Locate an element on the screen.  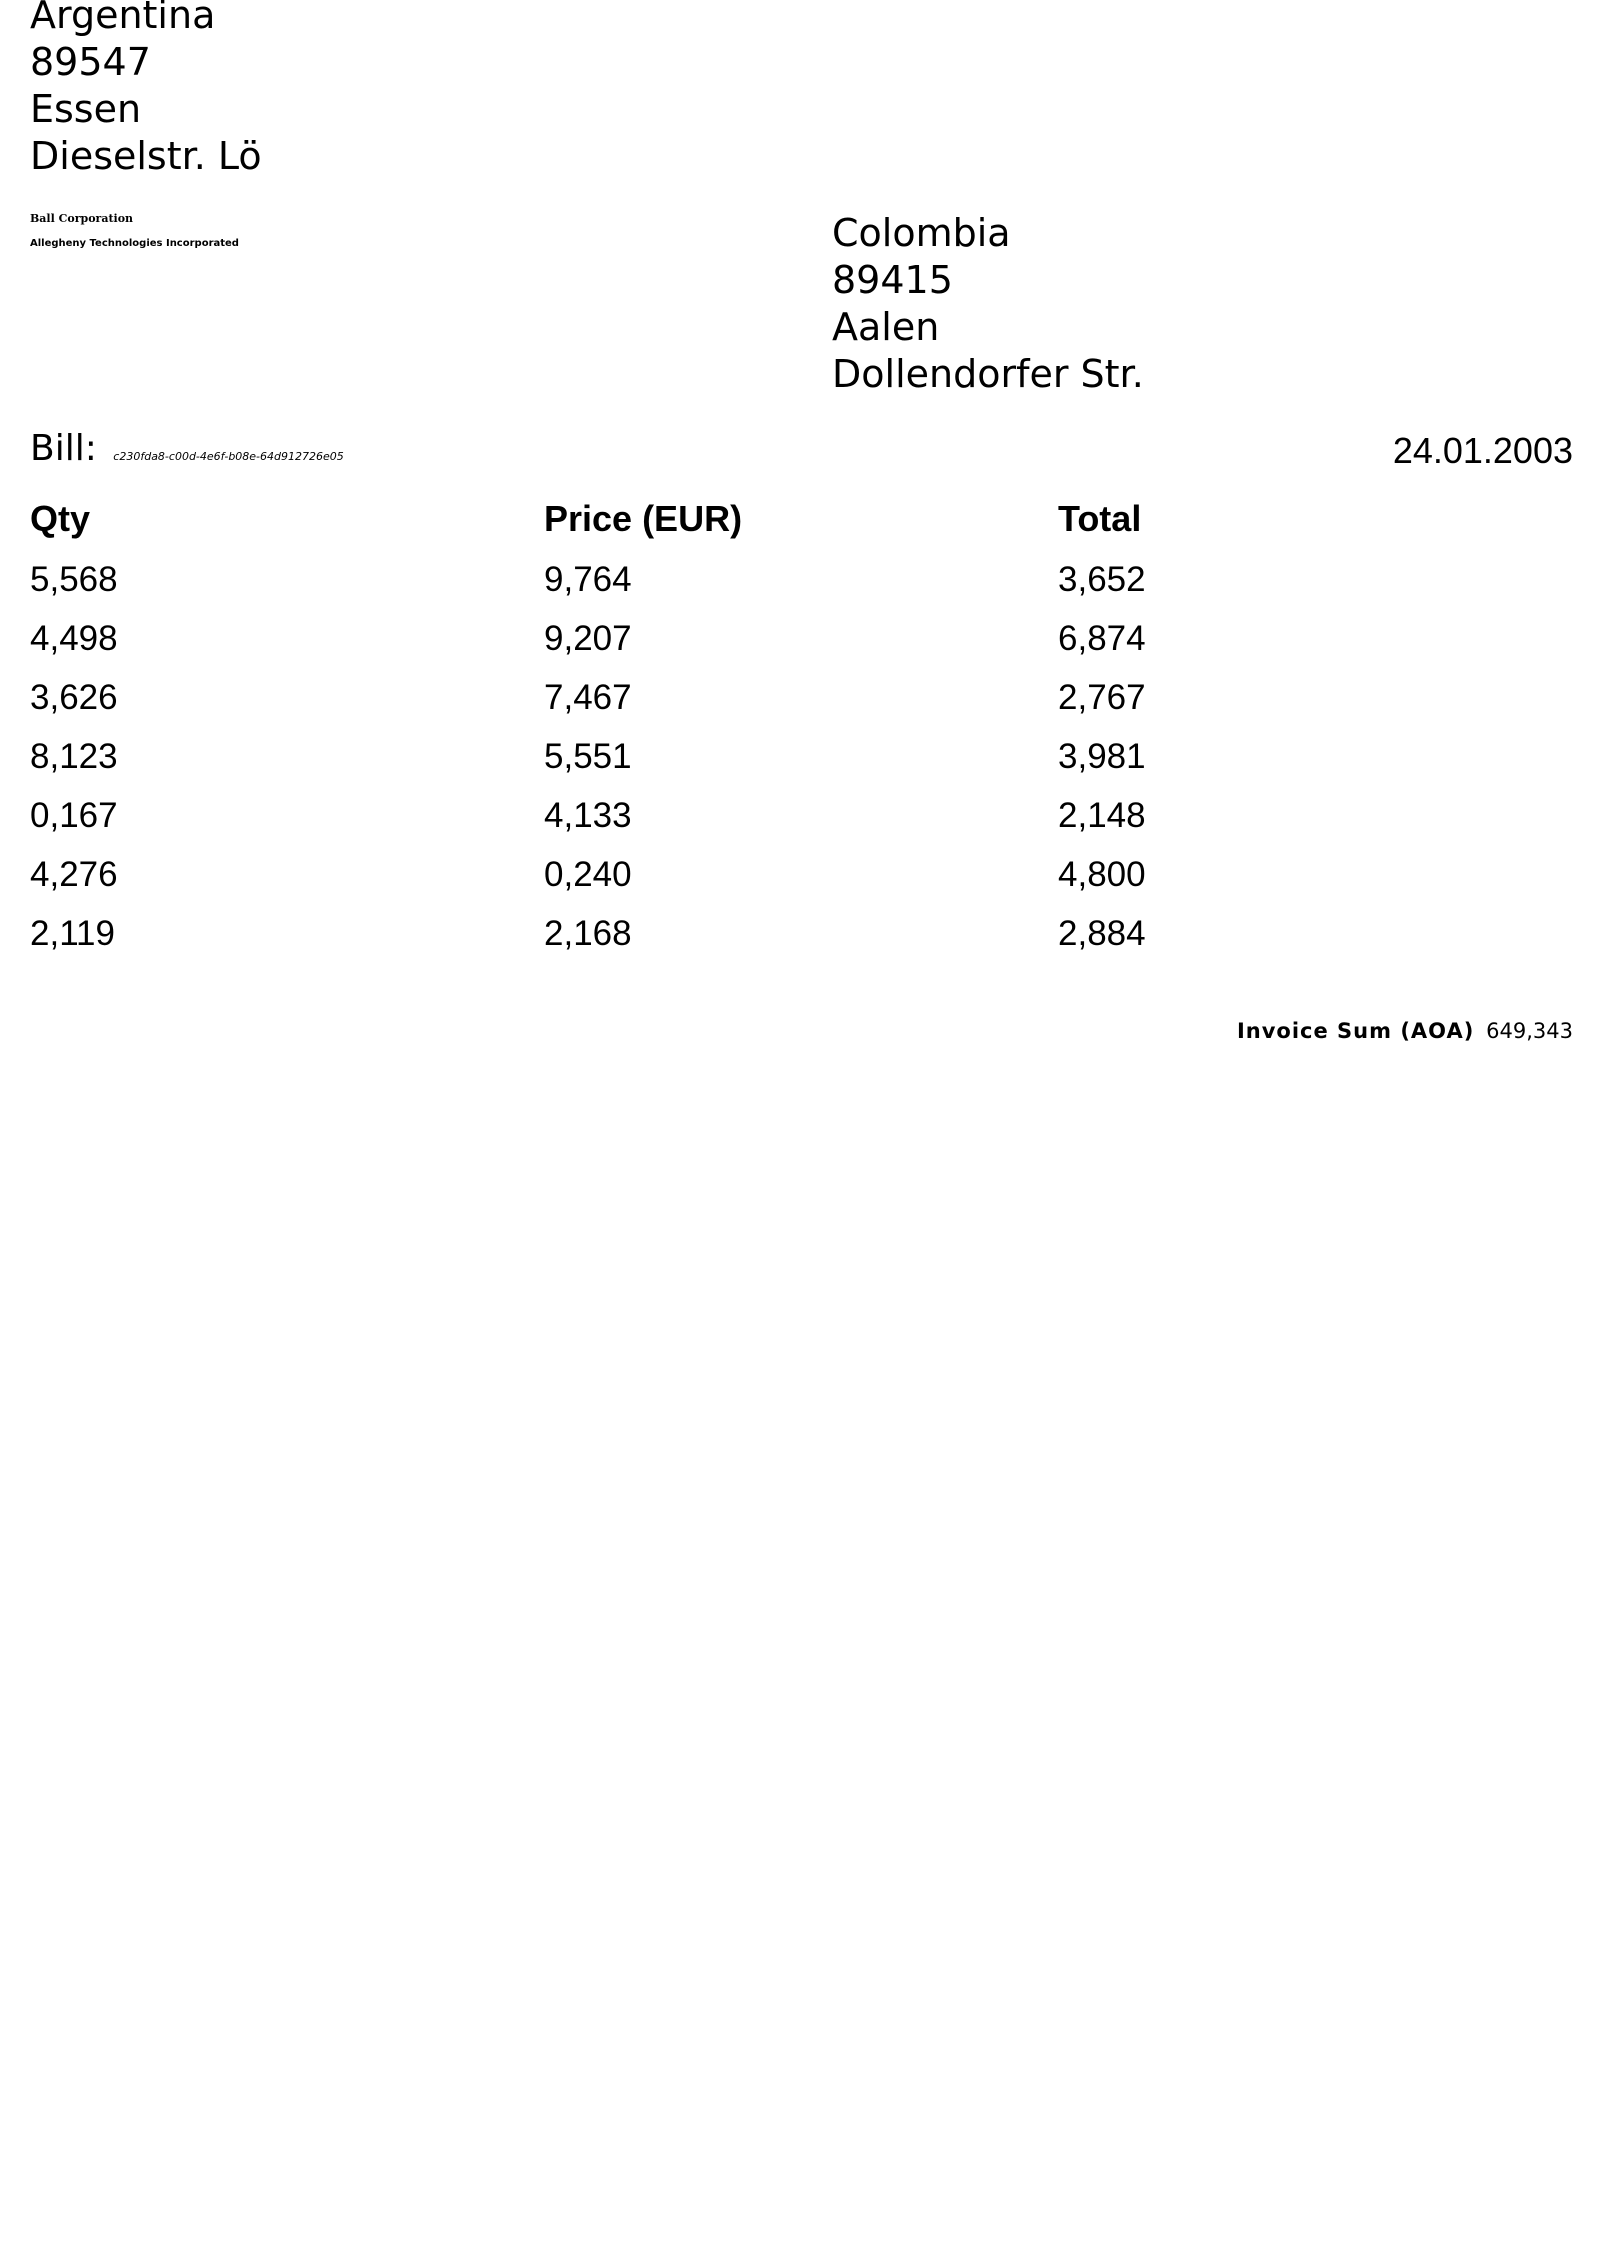
cell-qty: 2,119 is located at coordinates (72, 933).